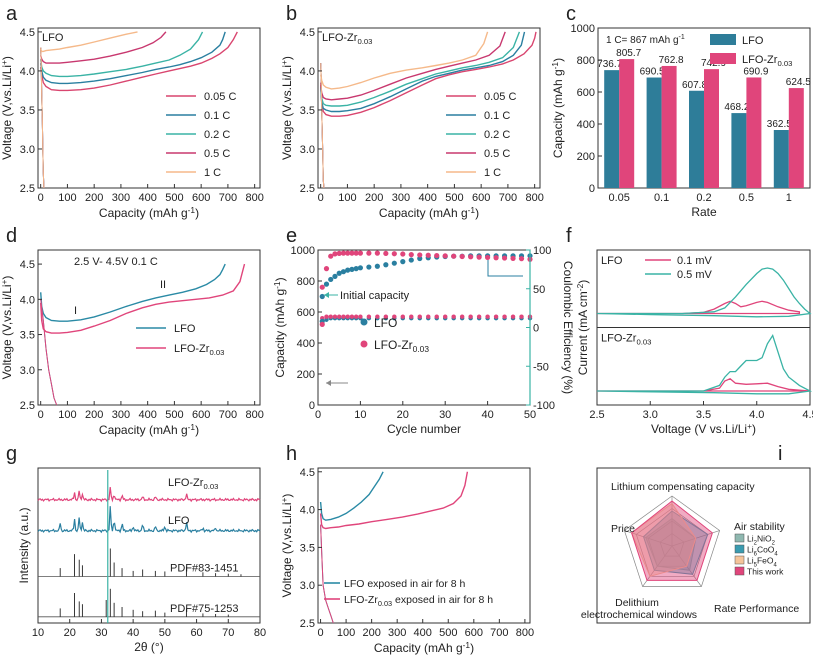 The width and height of the screenshot is (813, 661). What do you see at coordinates (147, 415) in the screenshot?
I see `x-tick-label: 400` at bounding box center [147, 415].